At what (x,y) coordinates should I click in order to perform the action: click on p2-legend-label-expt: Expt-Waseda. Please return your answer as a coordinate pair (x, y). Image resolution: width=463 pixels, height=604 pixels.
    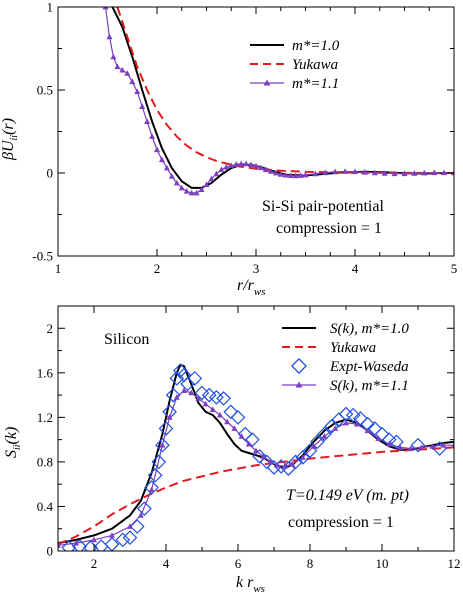
    Looking at the image, I should click on (369, 367).